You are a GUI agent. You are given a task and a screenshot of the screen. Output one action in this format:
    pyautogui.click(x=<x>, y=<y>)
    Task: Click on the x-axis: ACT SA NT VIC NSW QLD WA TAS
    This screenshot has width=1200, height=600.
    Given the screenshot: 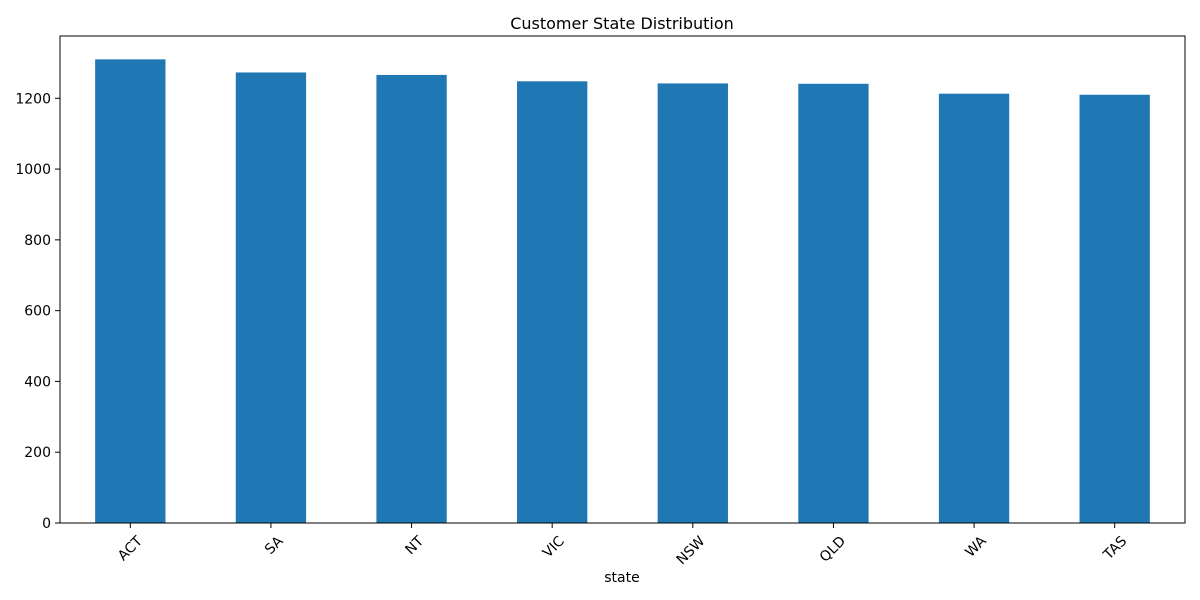 What is the action you would take?
    pyautogui.click(x=622, y=545)
    